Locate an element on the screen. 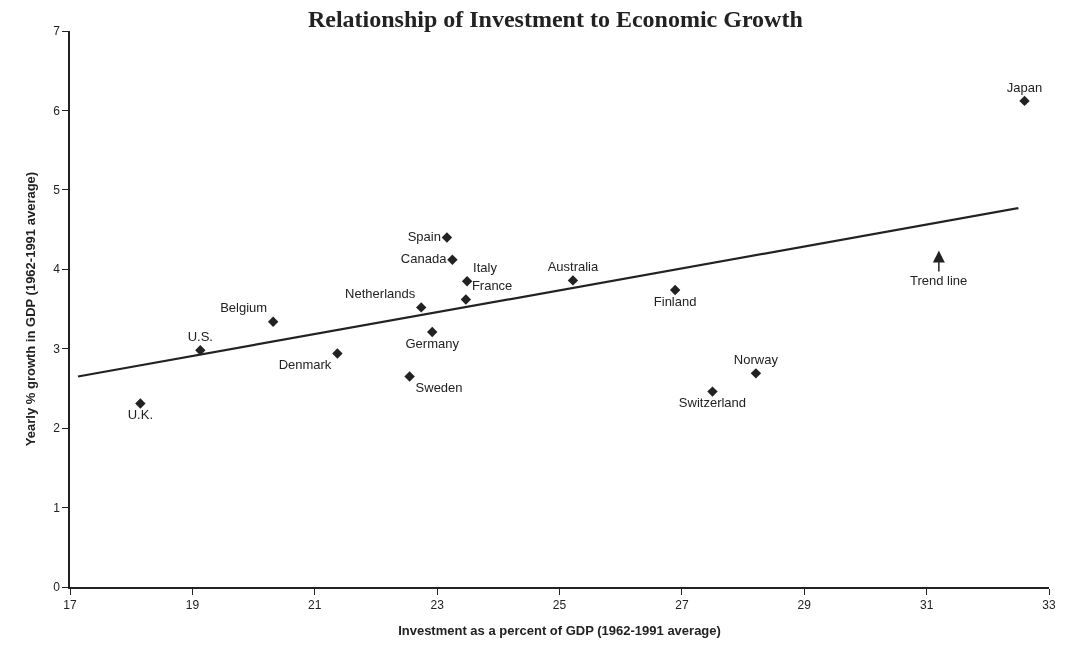  x-tick-label: 25 is located at coordinates (559, 605).